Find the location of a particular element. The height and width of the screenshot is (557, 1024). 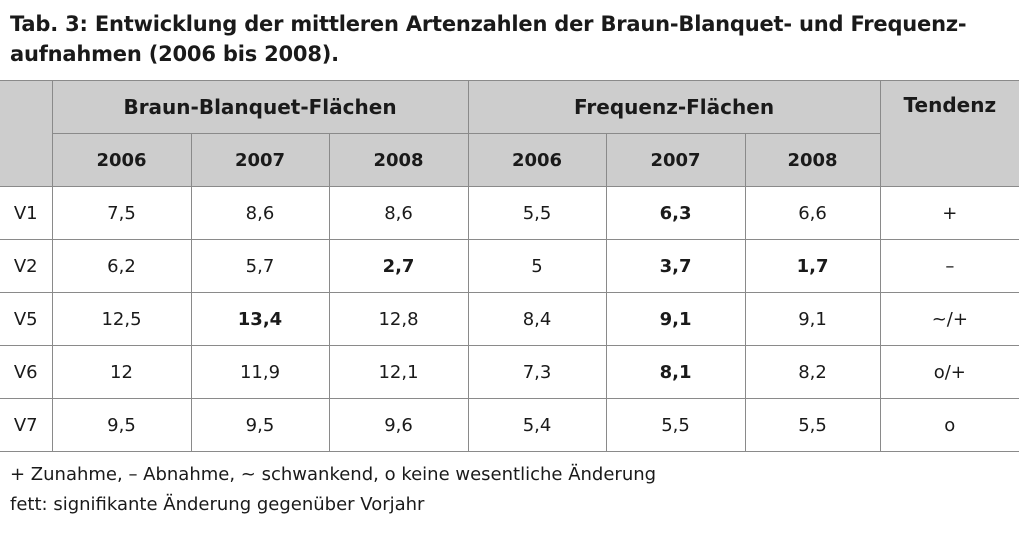

row-label: V5 is located at coordinates (26, 319).